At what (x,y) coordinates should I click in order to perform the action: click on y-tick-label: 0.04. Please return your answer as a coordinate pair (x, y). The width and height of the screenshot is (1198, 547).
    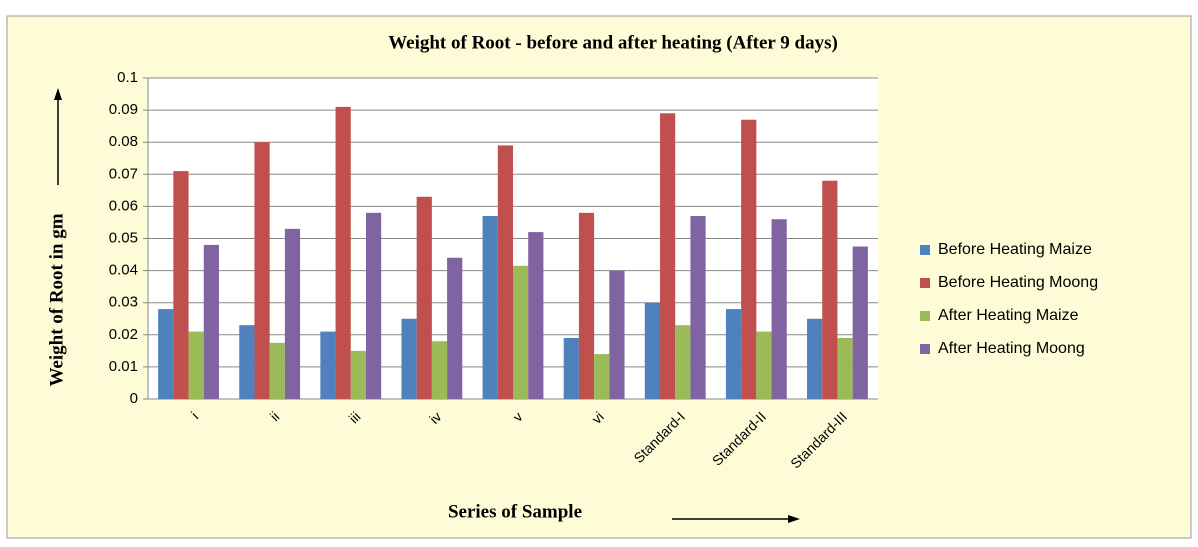
    Looking at the image, I should click on (123, 270).